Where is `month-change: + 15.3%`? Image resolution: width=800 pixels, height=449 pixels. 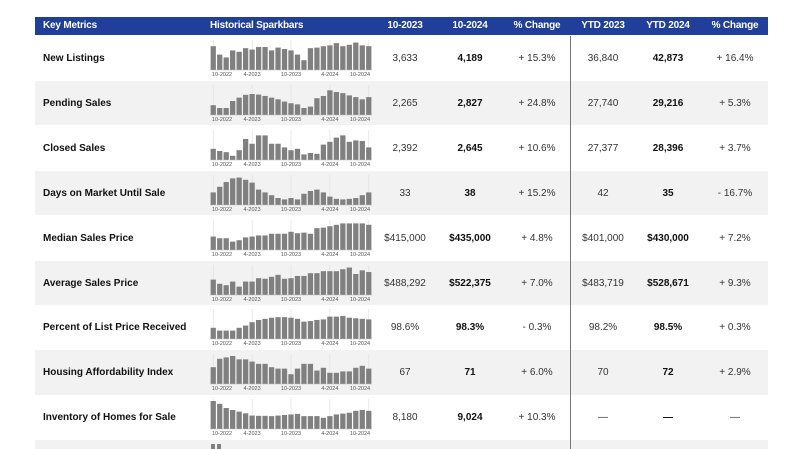
month-change: + 15.3% is located at coordinates (537, 58).